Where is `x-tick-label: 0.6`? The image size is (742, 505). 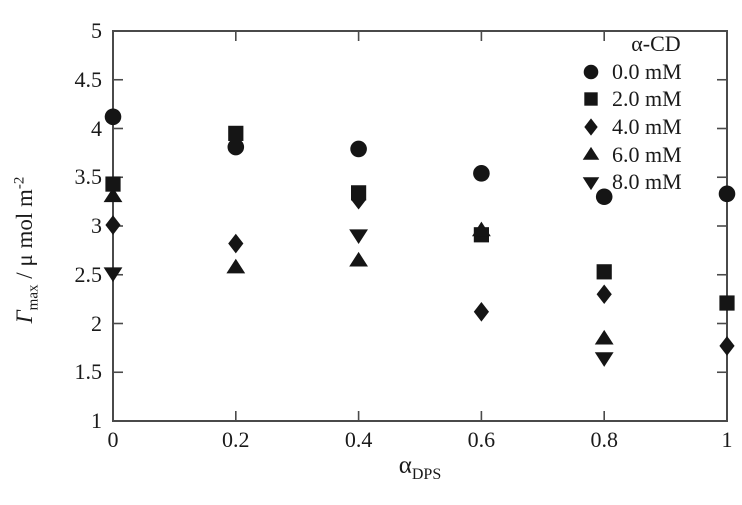 x-tick-label: 0.6 is located at coordinates (481, 439).